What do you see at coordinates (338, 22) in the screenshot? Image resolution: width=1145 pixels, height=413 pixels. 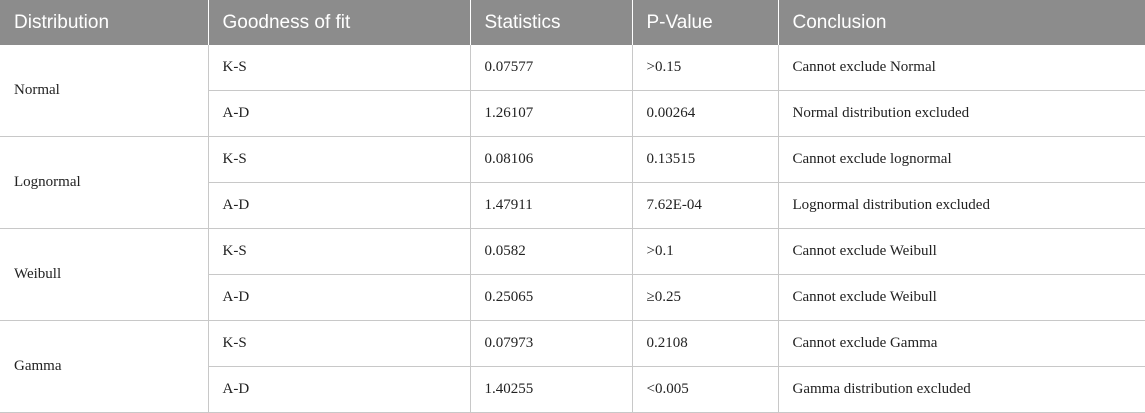 I see `header-goodness-of-fit: Goodness of fit` at bounding box center [338, 22].